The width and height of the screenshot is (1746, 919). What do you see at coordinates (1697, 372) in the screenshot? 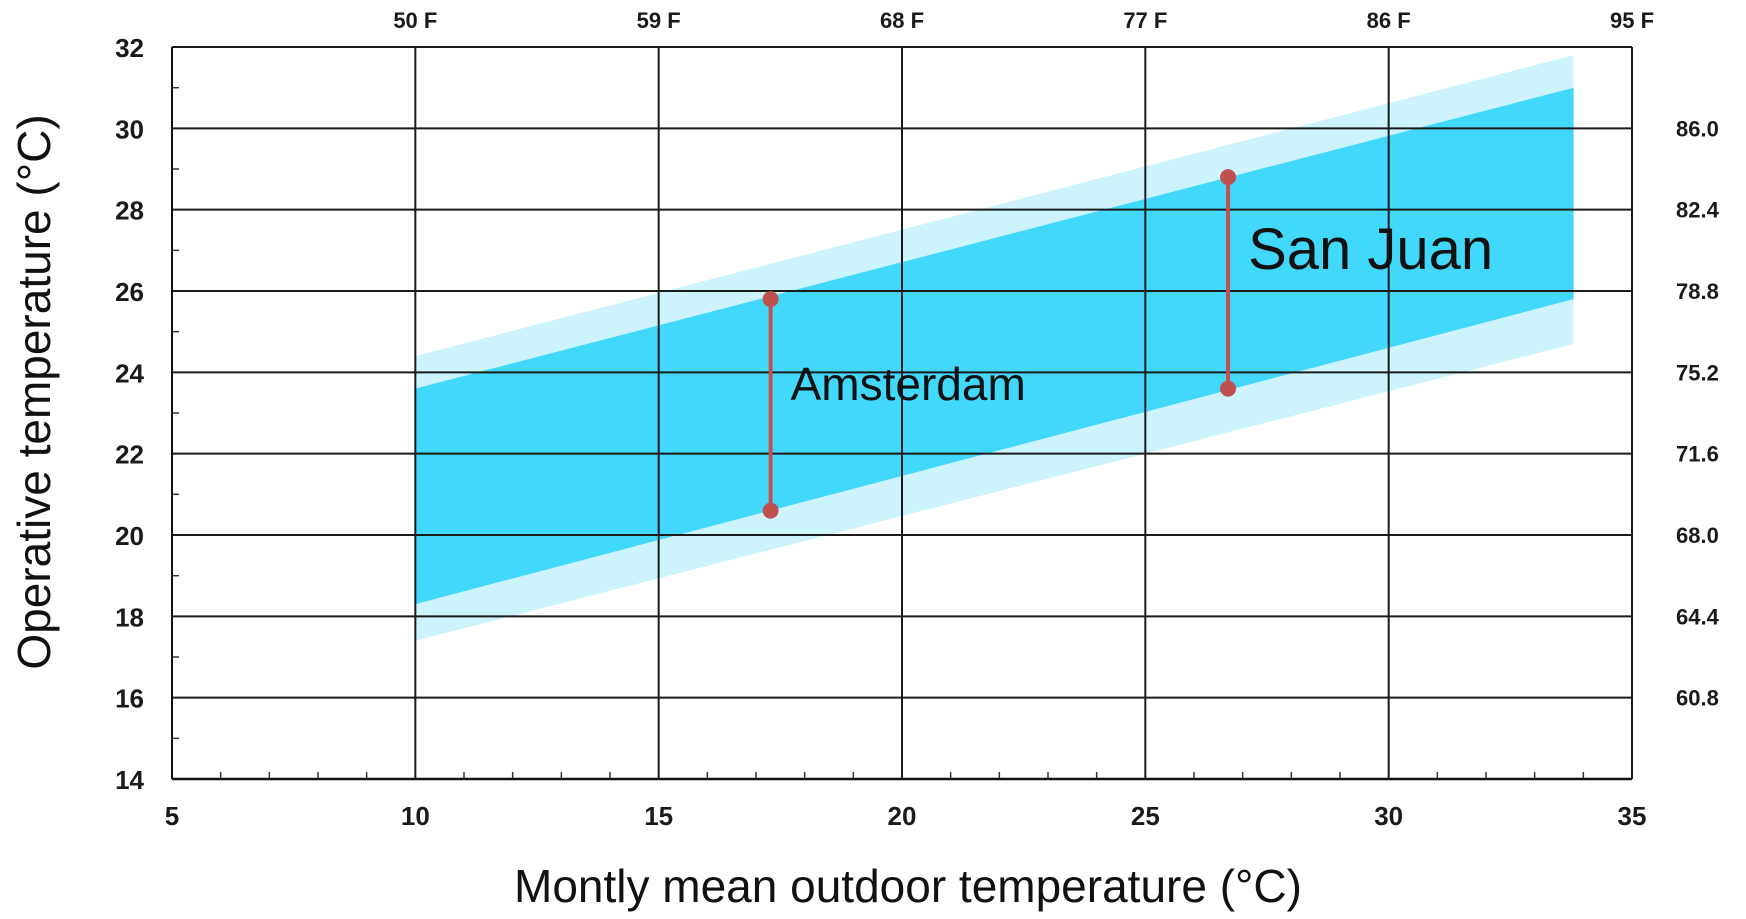
I see `right-axis-tick-label: 75.2` at bounding box center [1697, 372].